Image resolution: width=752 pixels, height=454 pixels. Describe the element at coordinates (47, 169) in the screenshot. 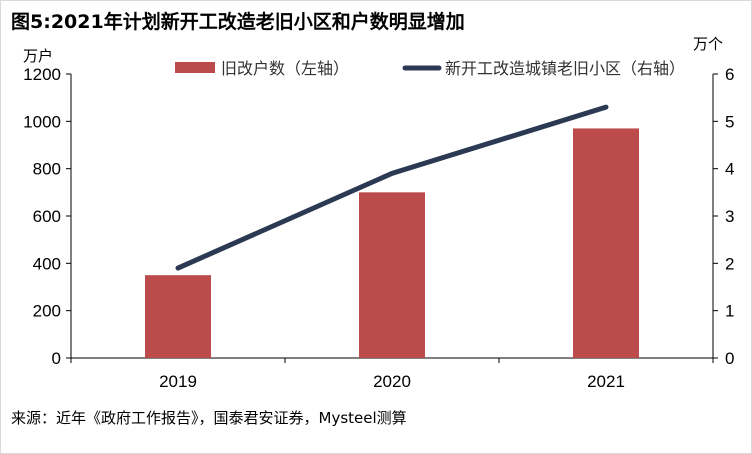

I see `left-tick-label: 800` at that location.